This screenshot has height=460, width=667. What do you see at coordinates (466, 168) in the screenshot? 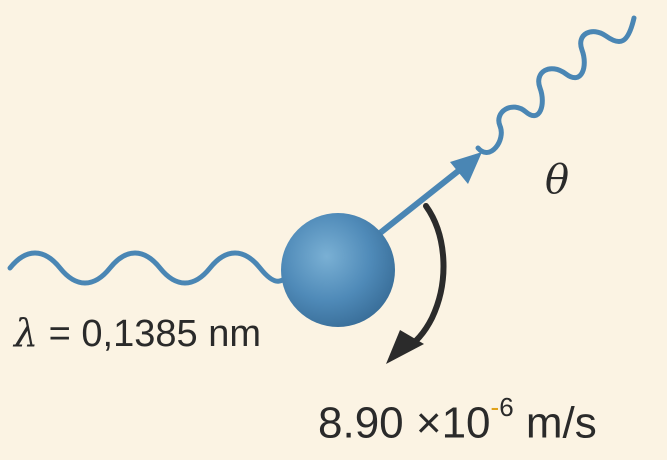
I see `recoil-arrowhead-icon` at bounding box center [466, 168].